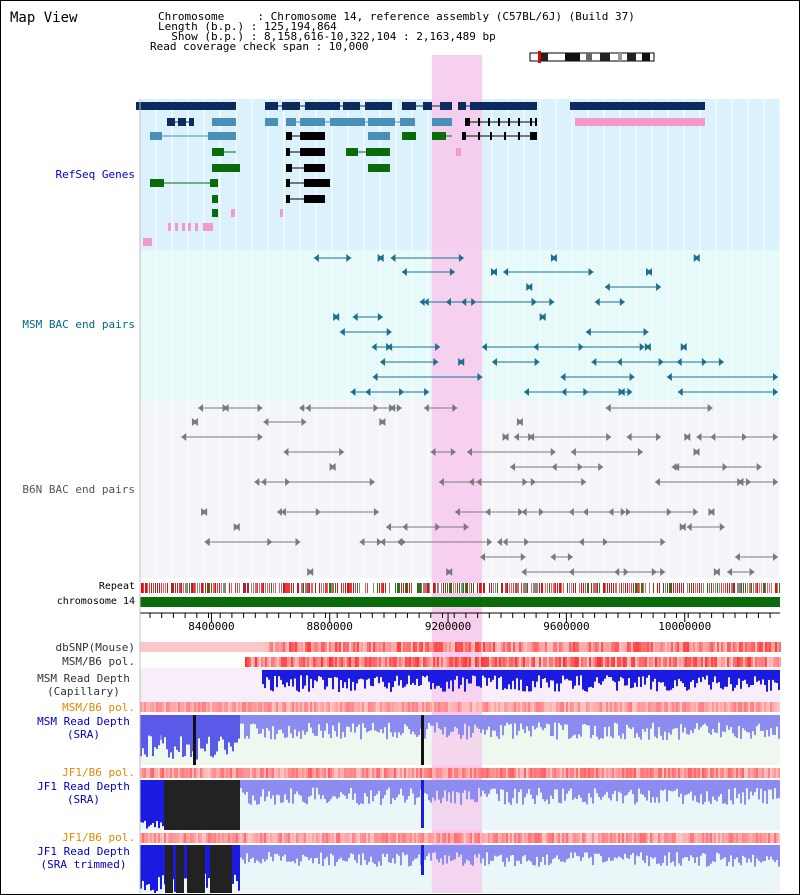 Image resolution: width=800 pixels, height=895 pixels. What do you see at coordinates (83, 851) in the screenshot?
I see `track-label-jf1-depth-trim: JF1 Read Depth` at bounding box center [83, 851].